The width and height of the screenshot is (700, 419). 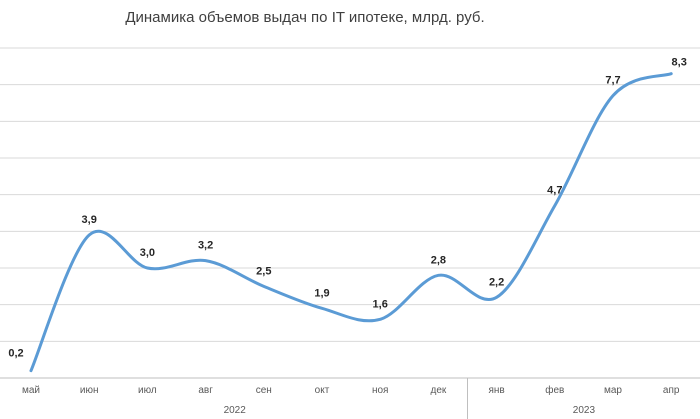 What do you see at coordinates (496, 282) in the screenshot?
I see `data-label-8: 2,2` at bounding box center [496, 282].